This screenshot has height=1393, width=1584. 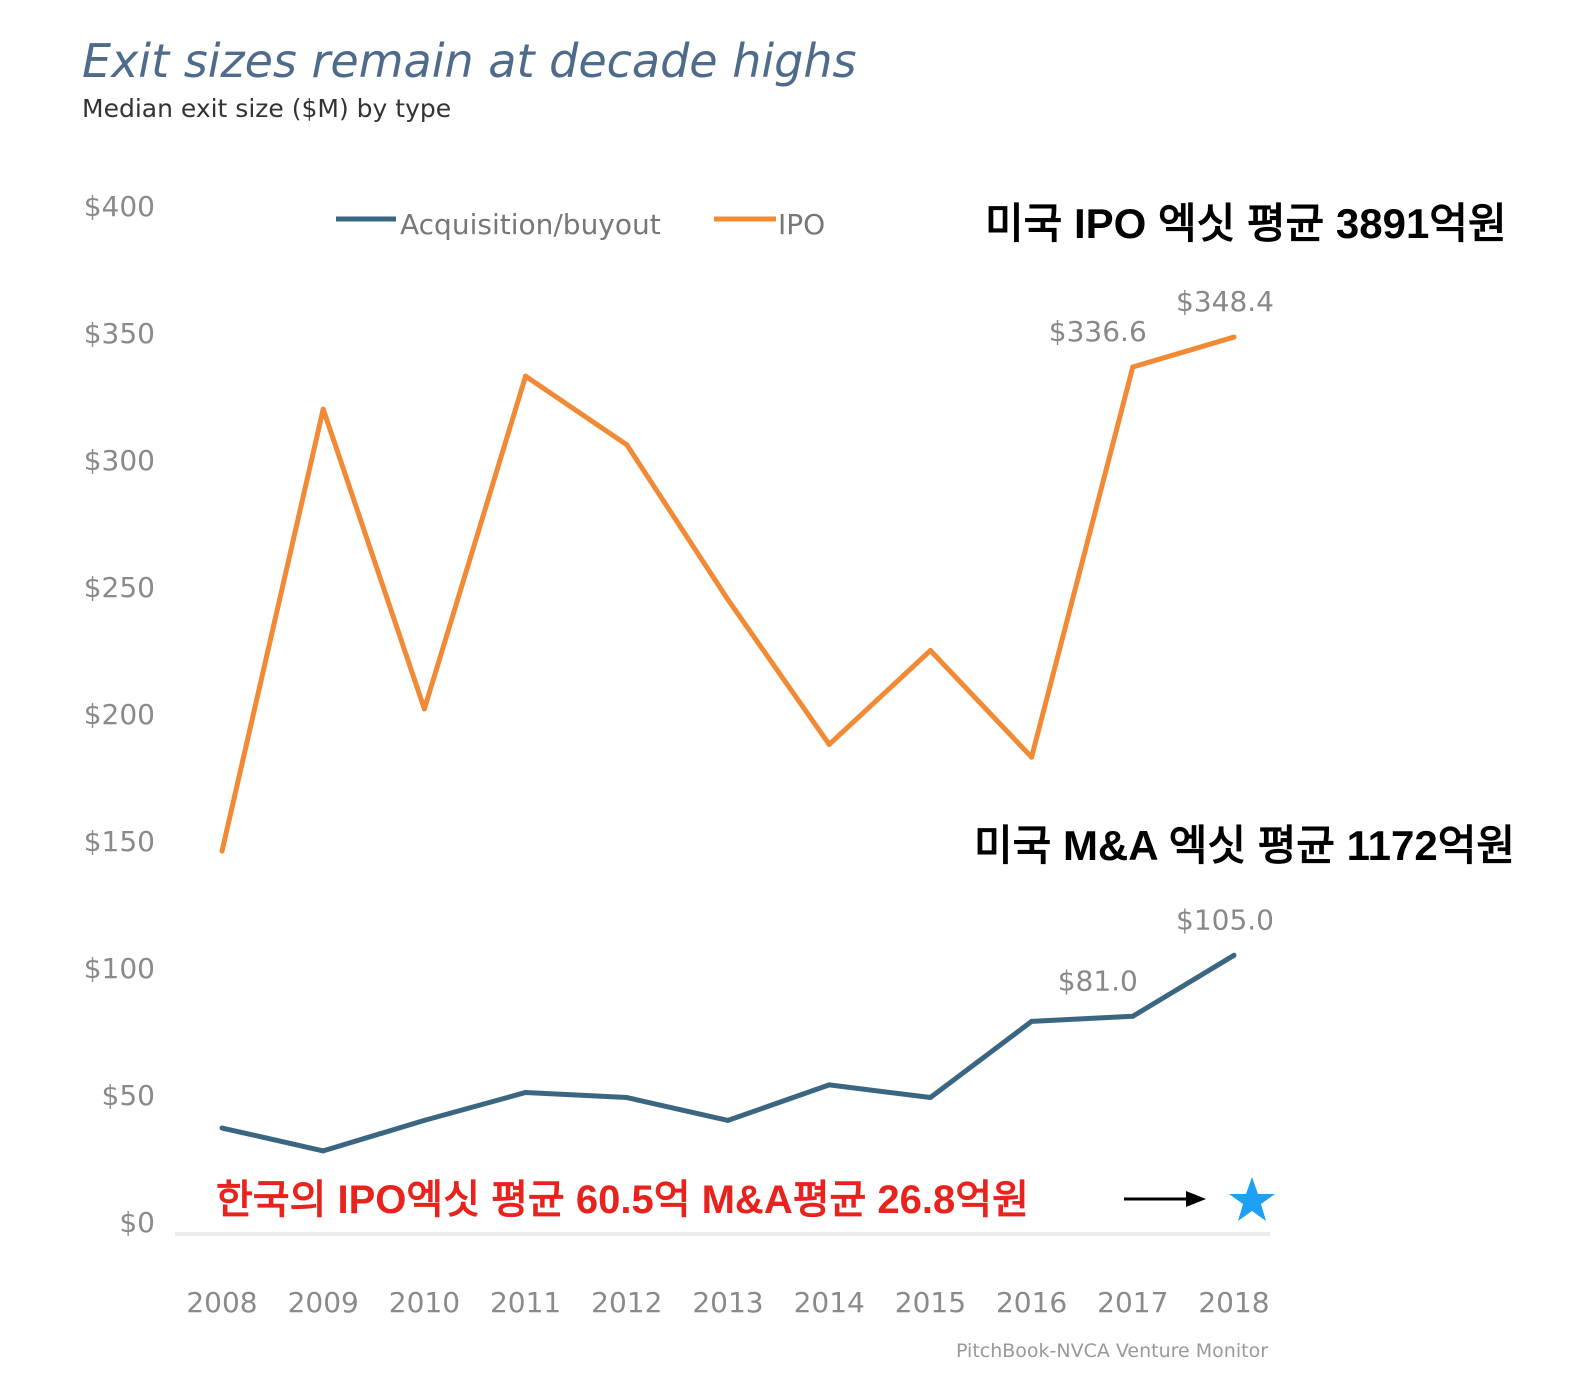 What do you see at coordinates (727, 1302) in the screenshot?
I see `x-tick-label: 2013` at bounding box center [727, 1302].